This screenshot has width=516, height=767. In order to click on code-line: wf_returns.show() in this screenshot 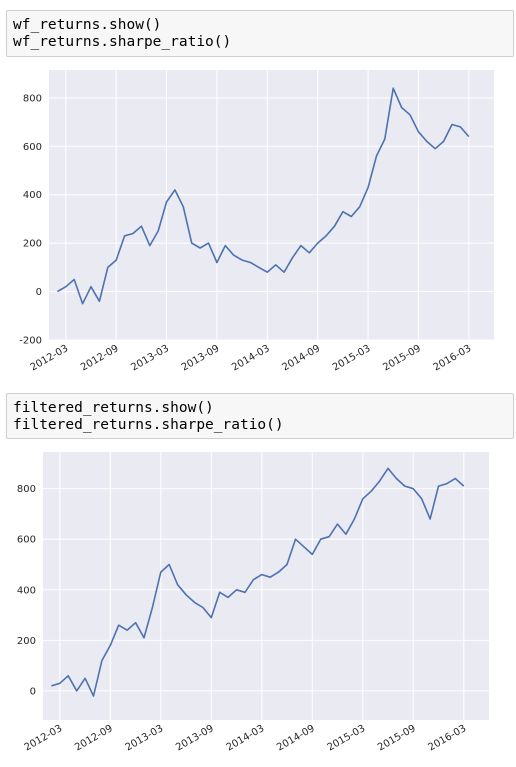, I will do `click(87, 25)`.